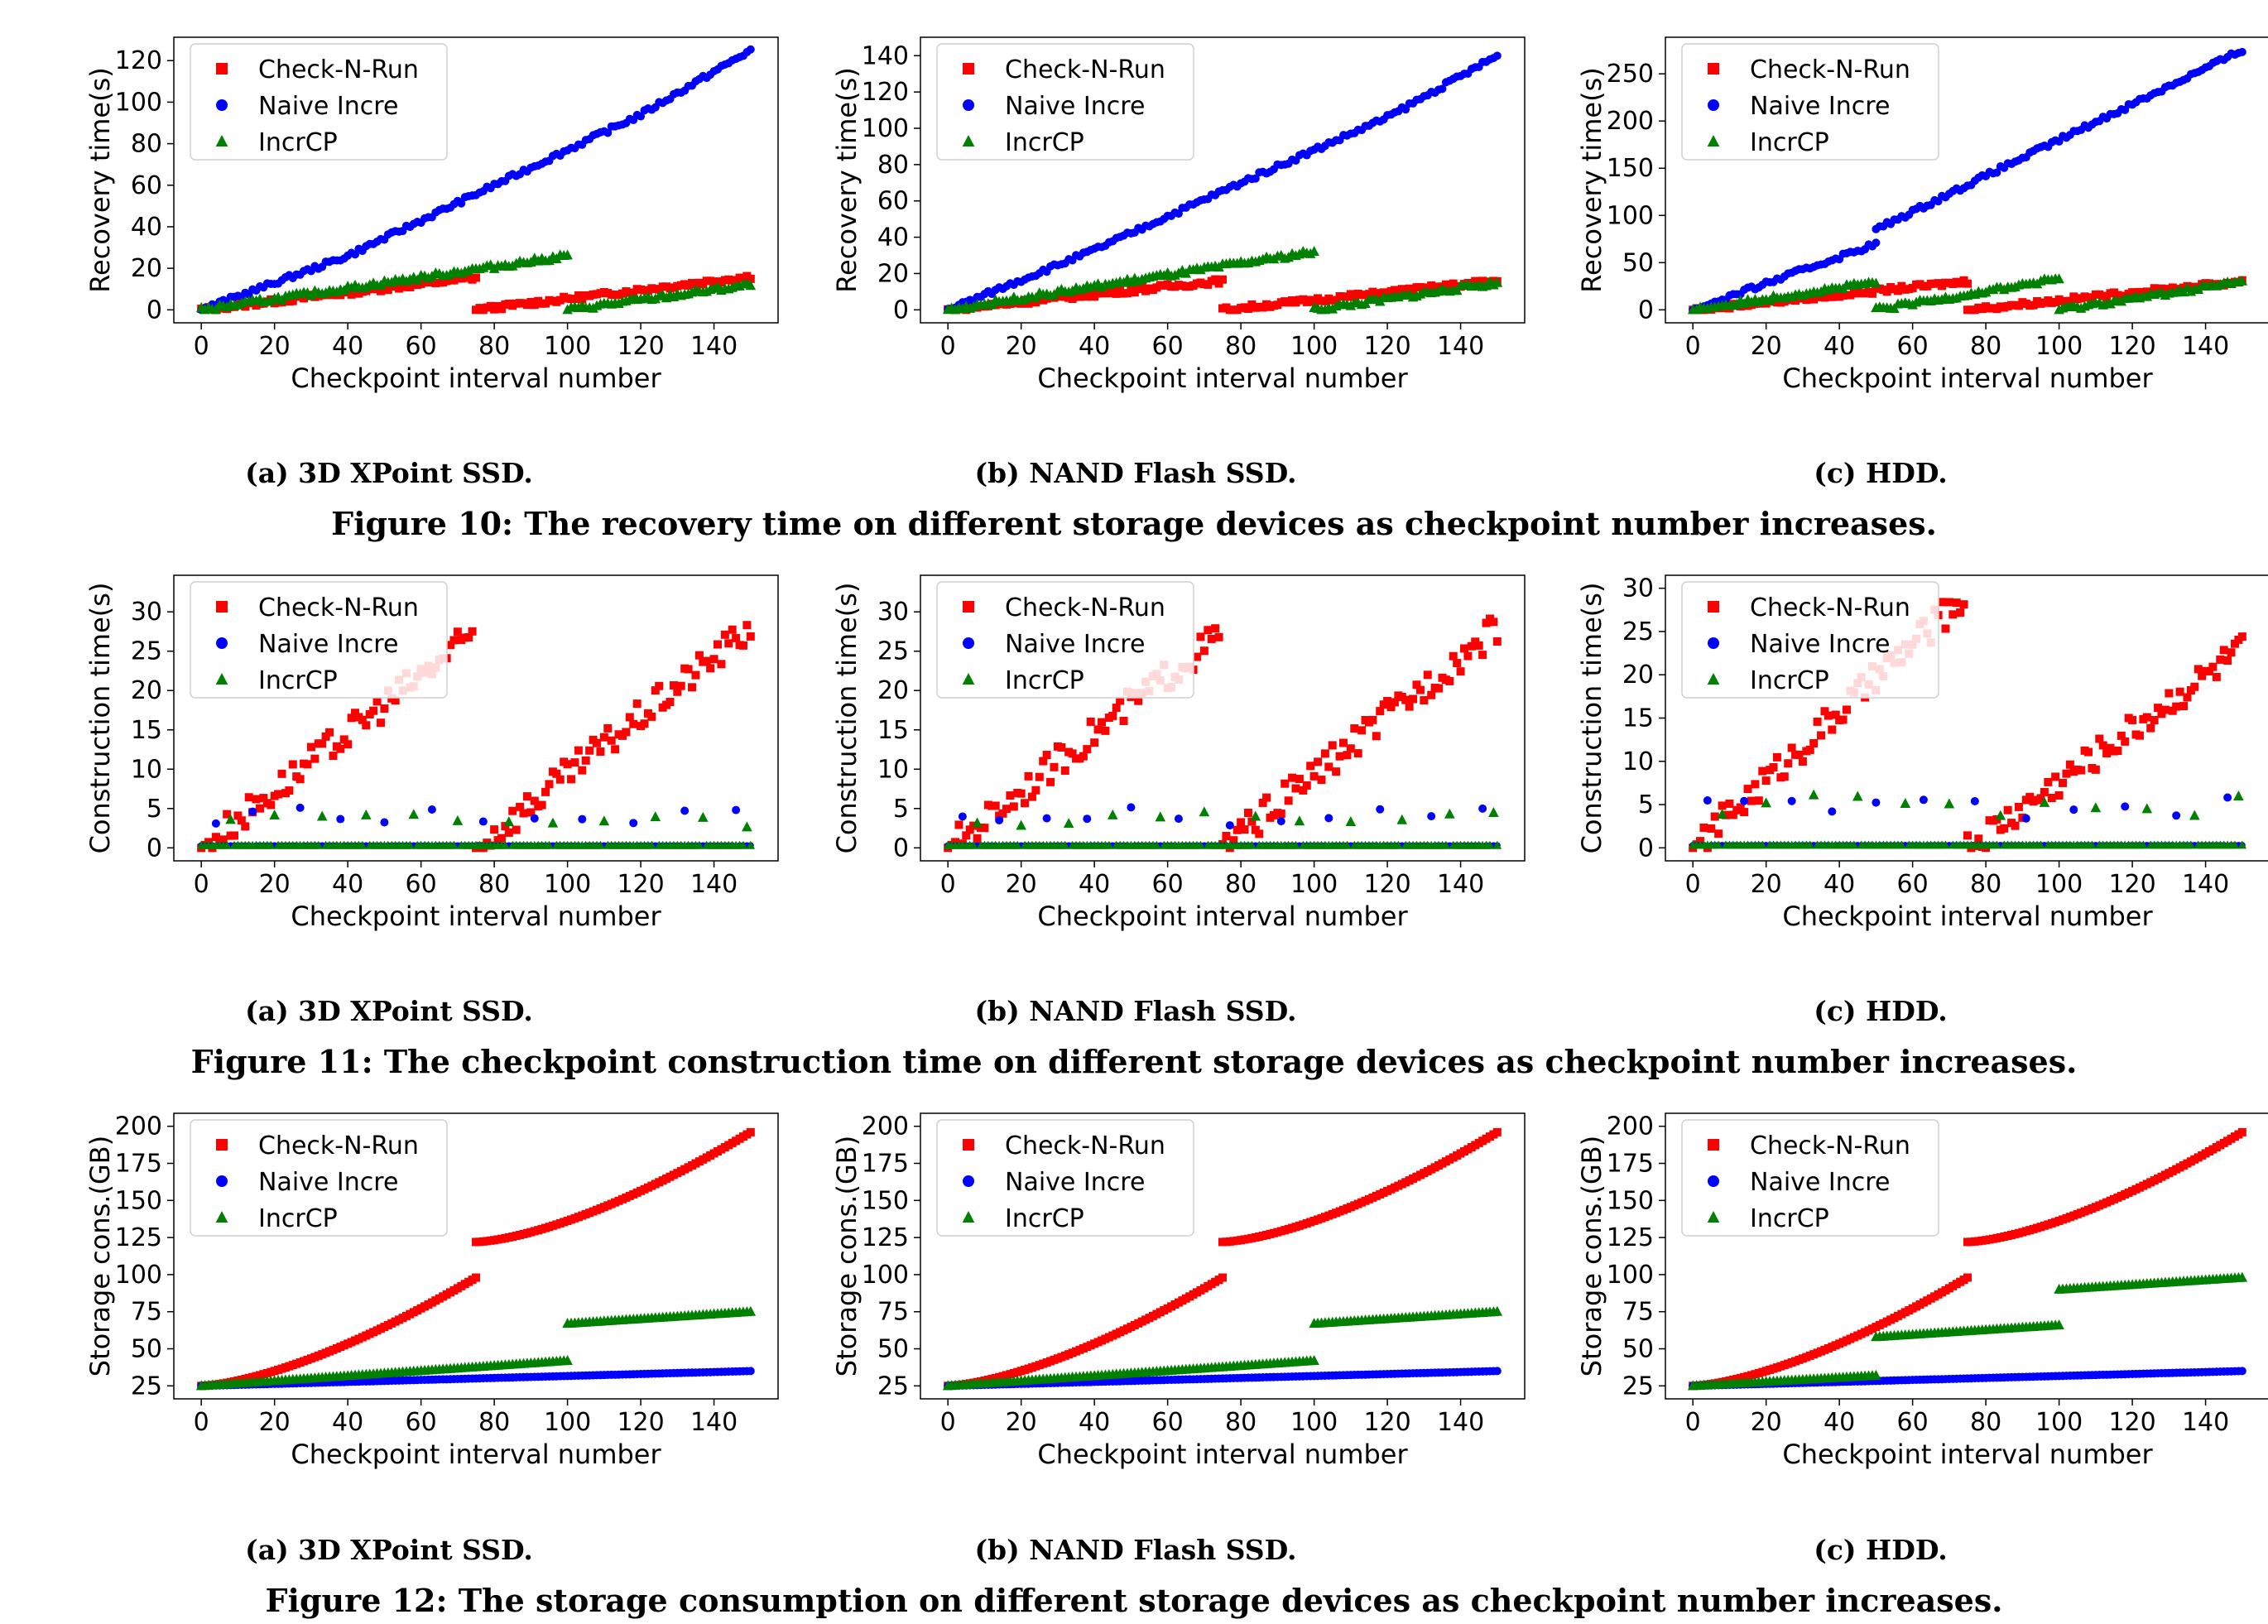 The width and height of the screenshot is (2268, 1624). I want to click on y-tick-label: 25, so click(893, 651).